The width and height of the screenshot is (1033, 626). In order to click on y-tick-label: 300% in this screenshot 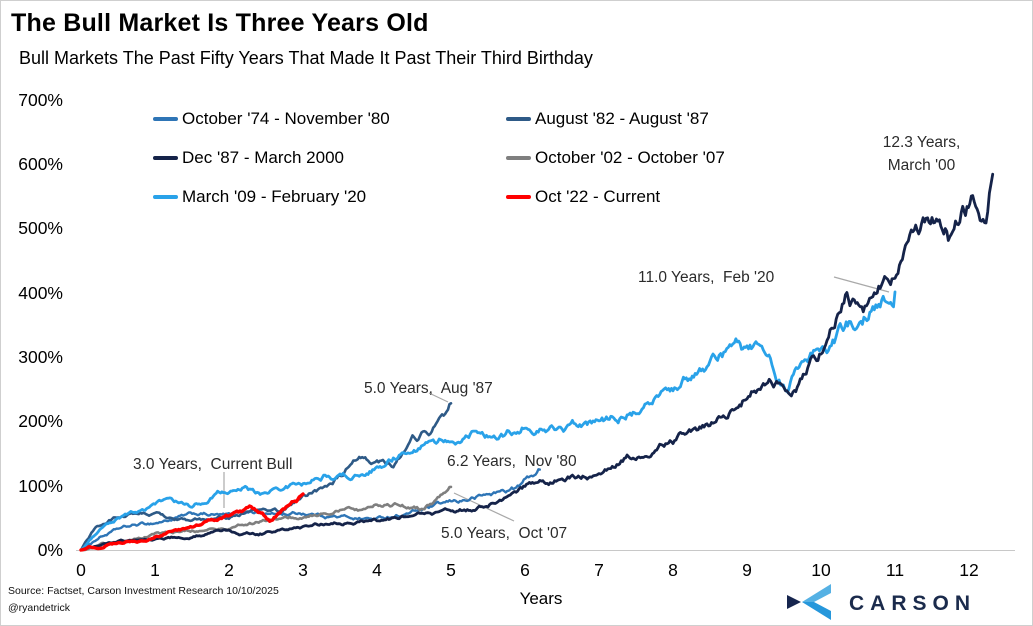, I will do `click(40, 356)`.